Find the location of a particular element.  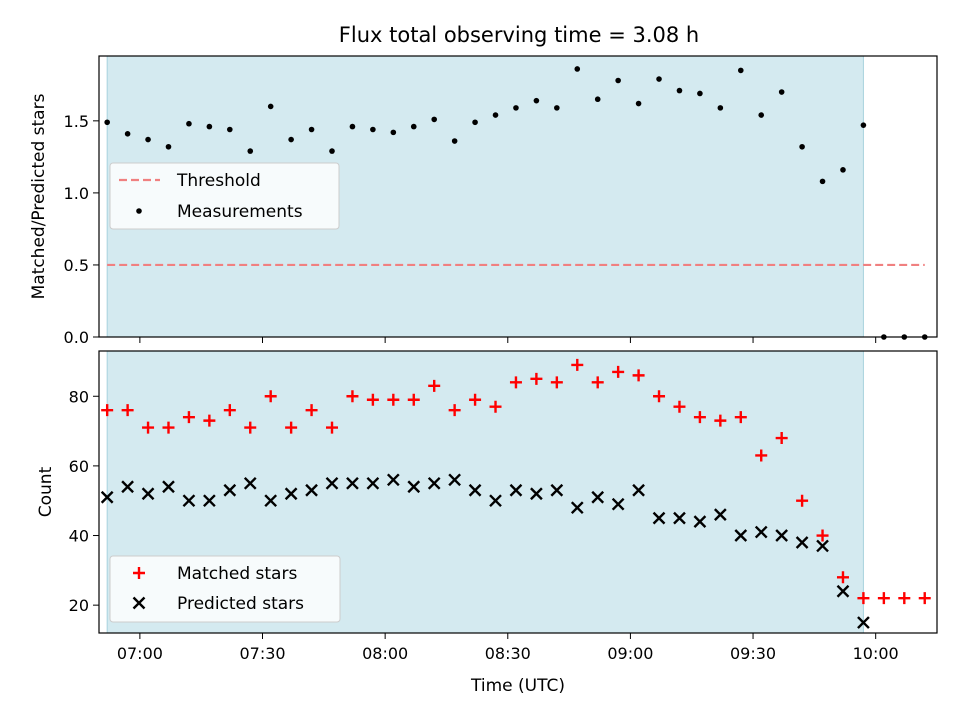

ratio-y-ticks: 0.0 0.5 1.0 1.5 is located at coordinates (81, 229).